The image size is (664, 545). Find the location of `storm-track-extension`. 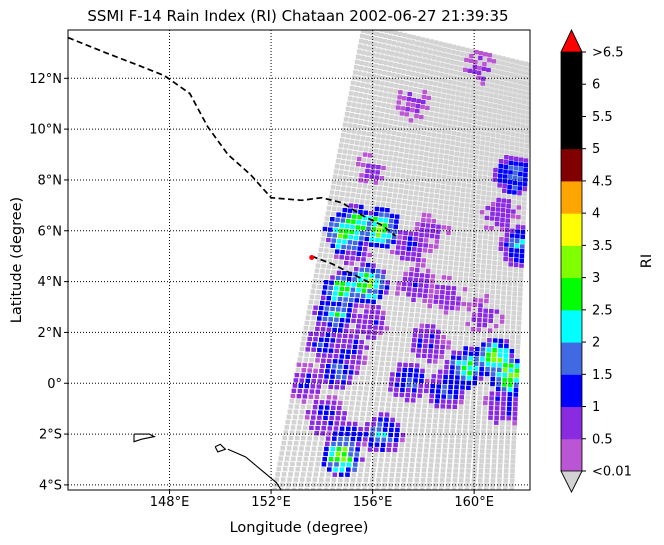

storm-track-extension is located at coordinates (342, 270).